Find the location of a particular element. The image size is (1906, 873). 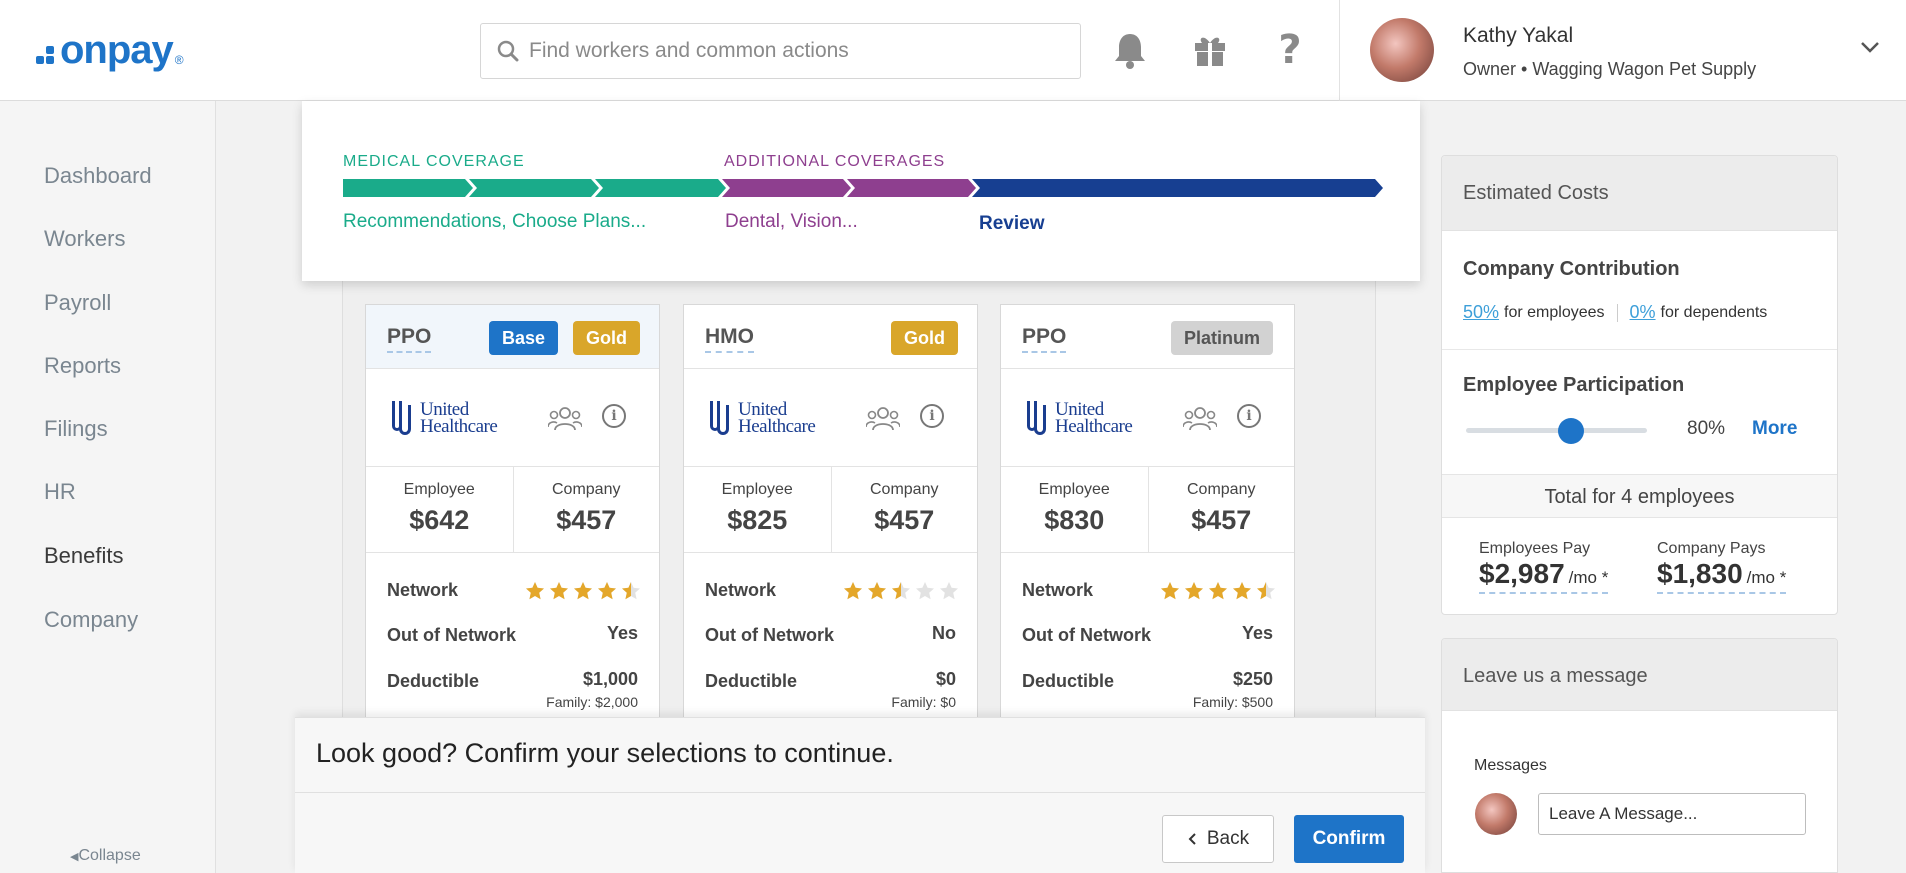

back-button: Back is located at coordinates (1218, 839).